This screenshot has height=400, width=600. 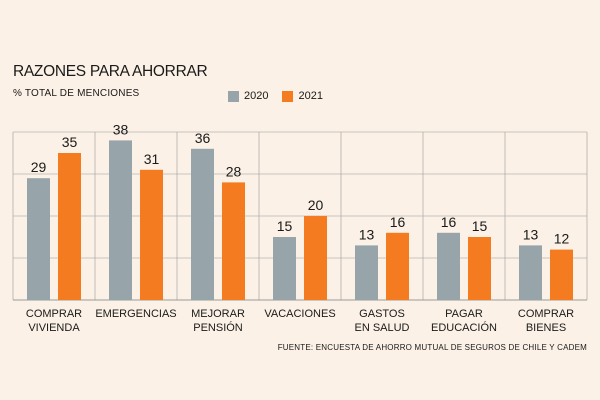 What do you see at coordinates (275, 96) in the screenshot?
I see `chart-legend: 2020 2021` at bounding box center [275, 96].